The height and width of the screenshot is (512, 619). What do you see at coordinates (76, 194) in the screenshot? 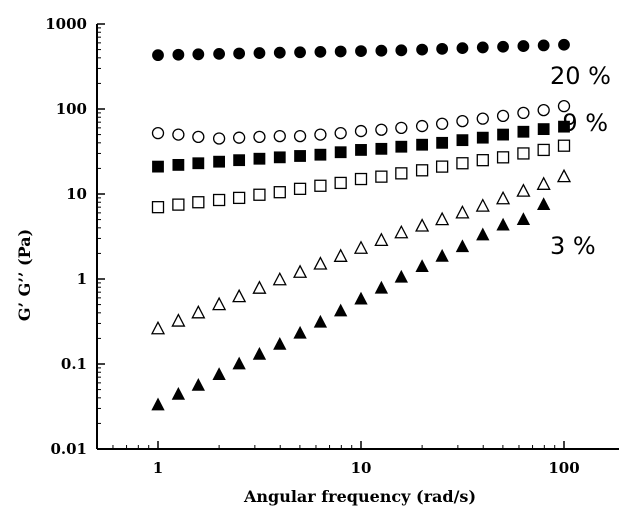
I see `y-tick-label: 10` at bounding box center [76, 194].